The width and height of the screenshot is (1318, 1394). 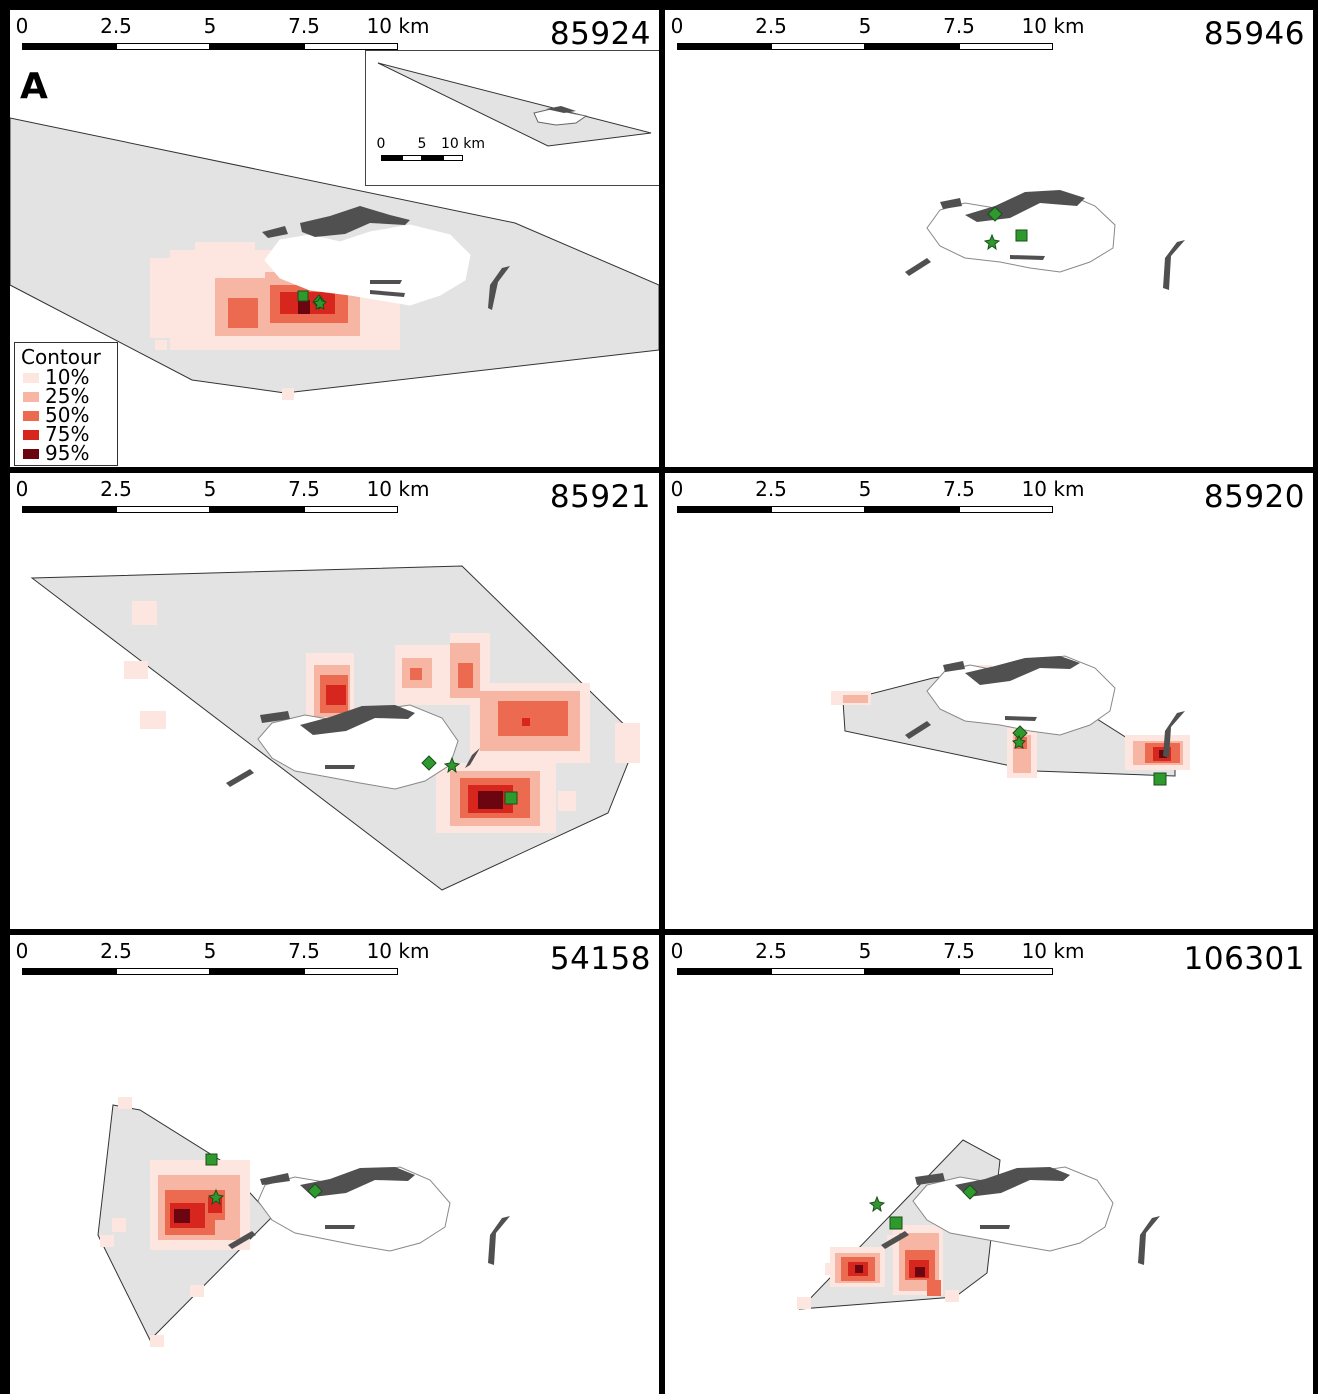 I want to click on panel-id: 85946, so click(x=1254, y=34).